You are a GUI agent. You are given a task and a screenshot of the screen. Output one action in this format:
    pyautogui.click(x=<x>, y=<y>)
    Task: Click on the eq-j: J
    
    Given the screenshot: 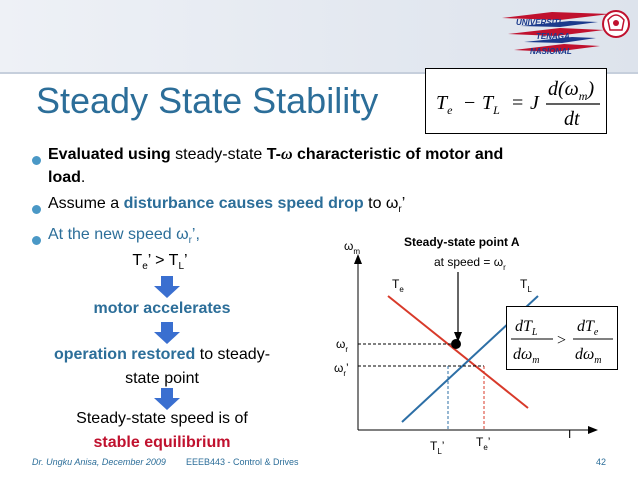 What is the action you would take?
    pyautogui.click(x=535, y=103)
    